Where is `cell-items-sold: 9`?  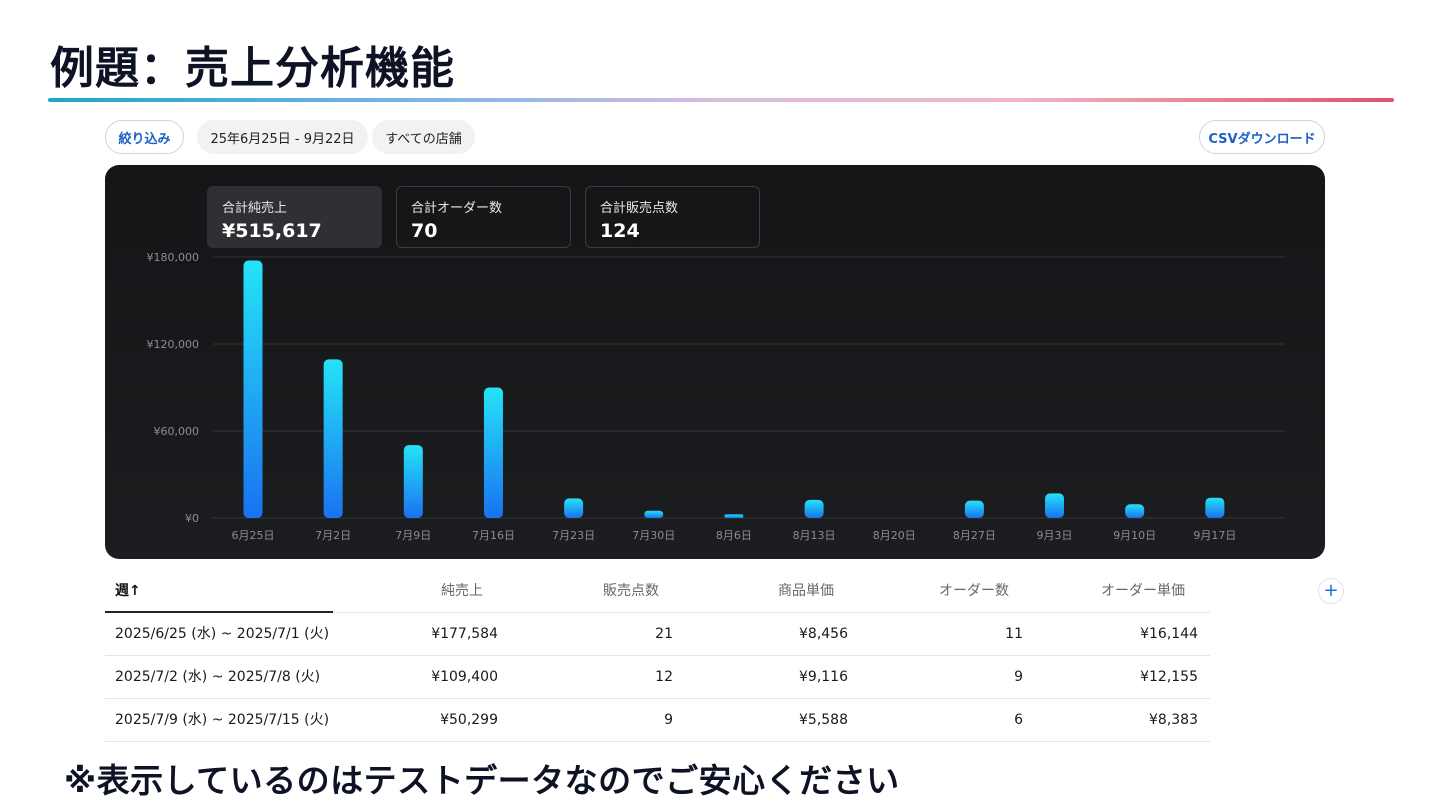 cell-items-sold: 9 is located at coordinates (668, 720).